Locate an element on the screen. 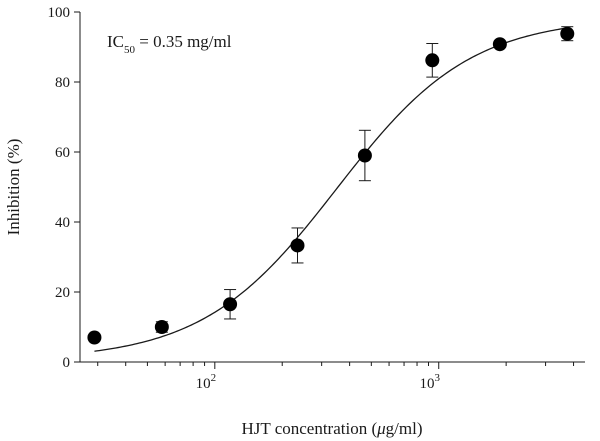  y-tick-label: 100 is located at coordinates (59, 13).